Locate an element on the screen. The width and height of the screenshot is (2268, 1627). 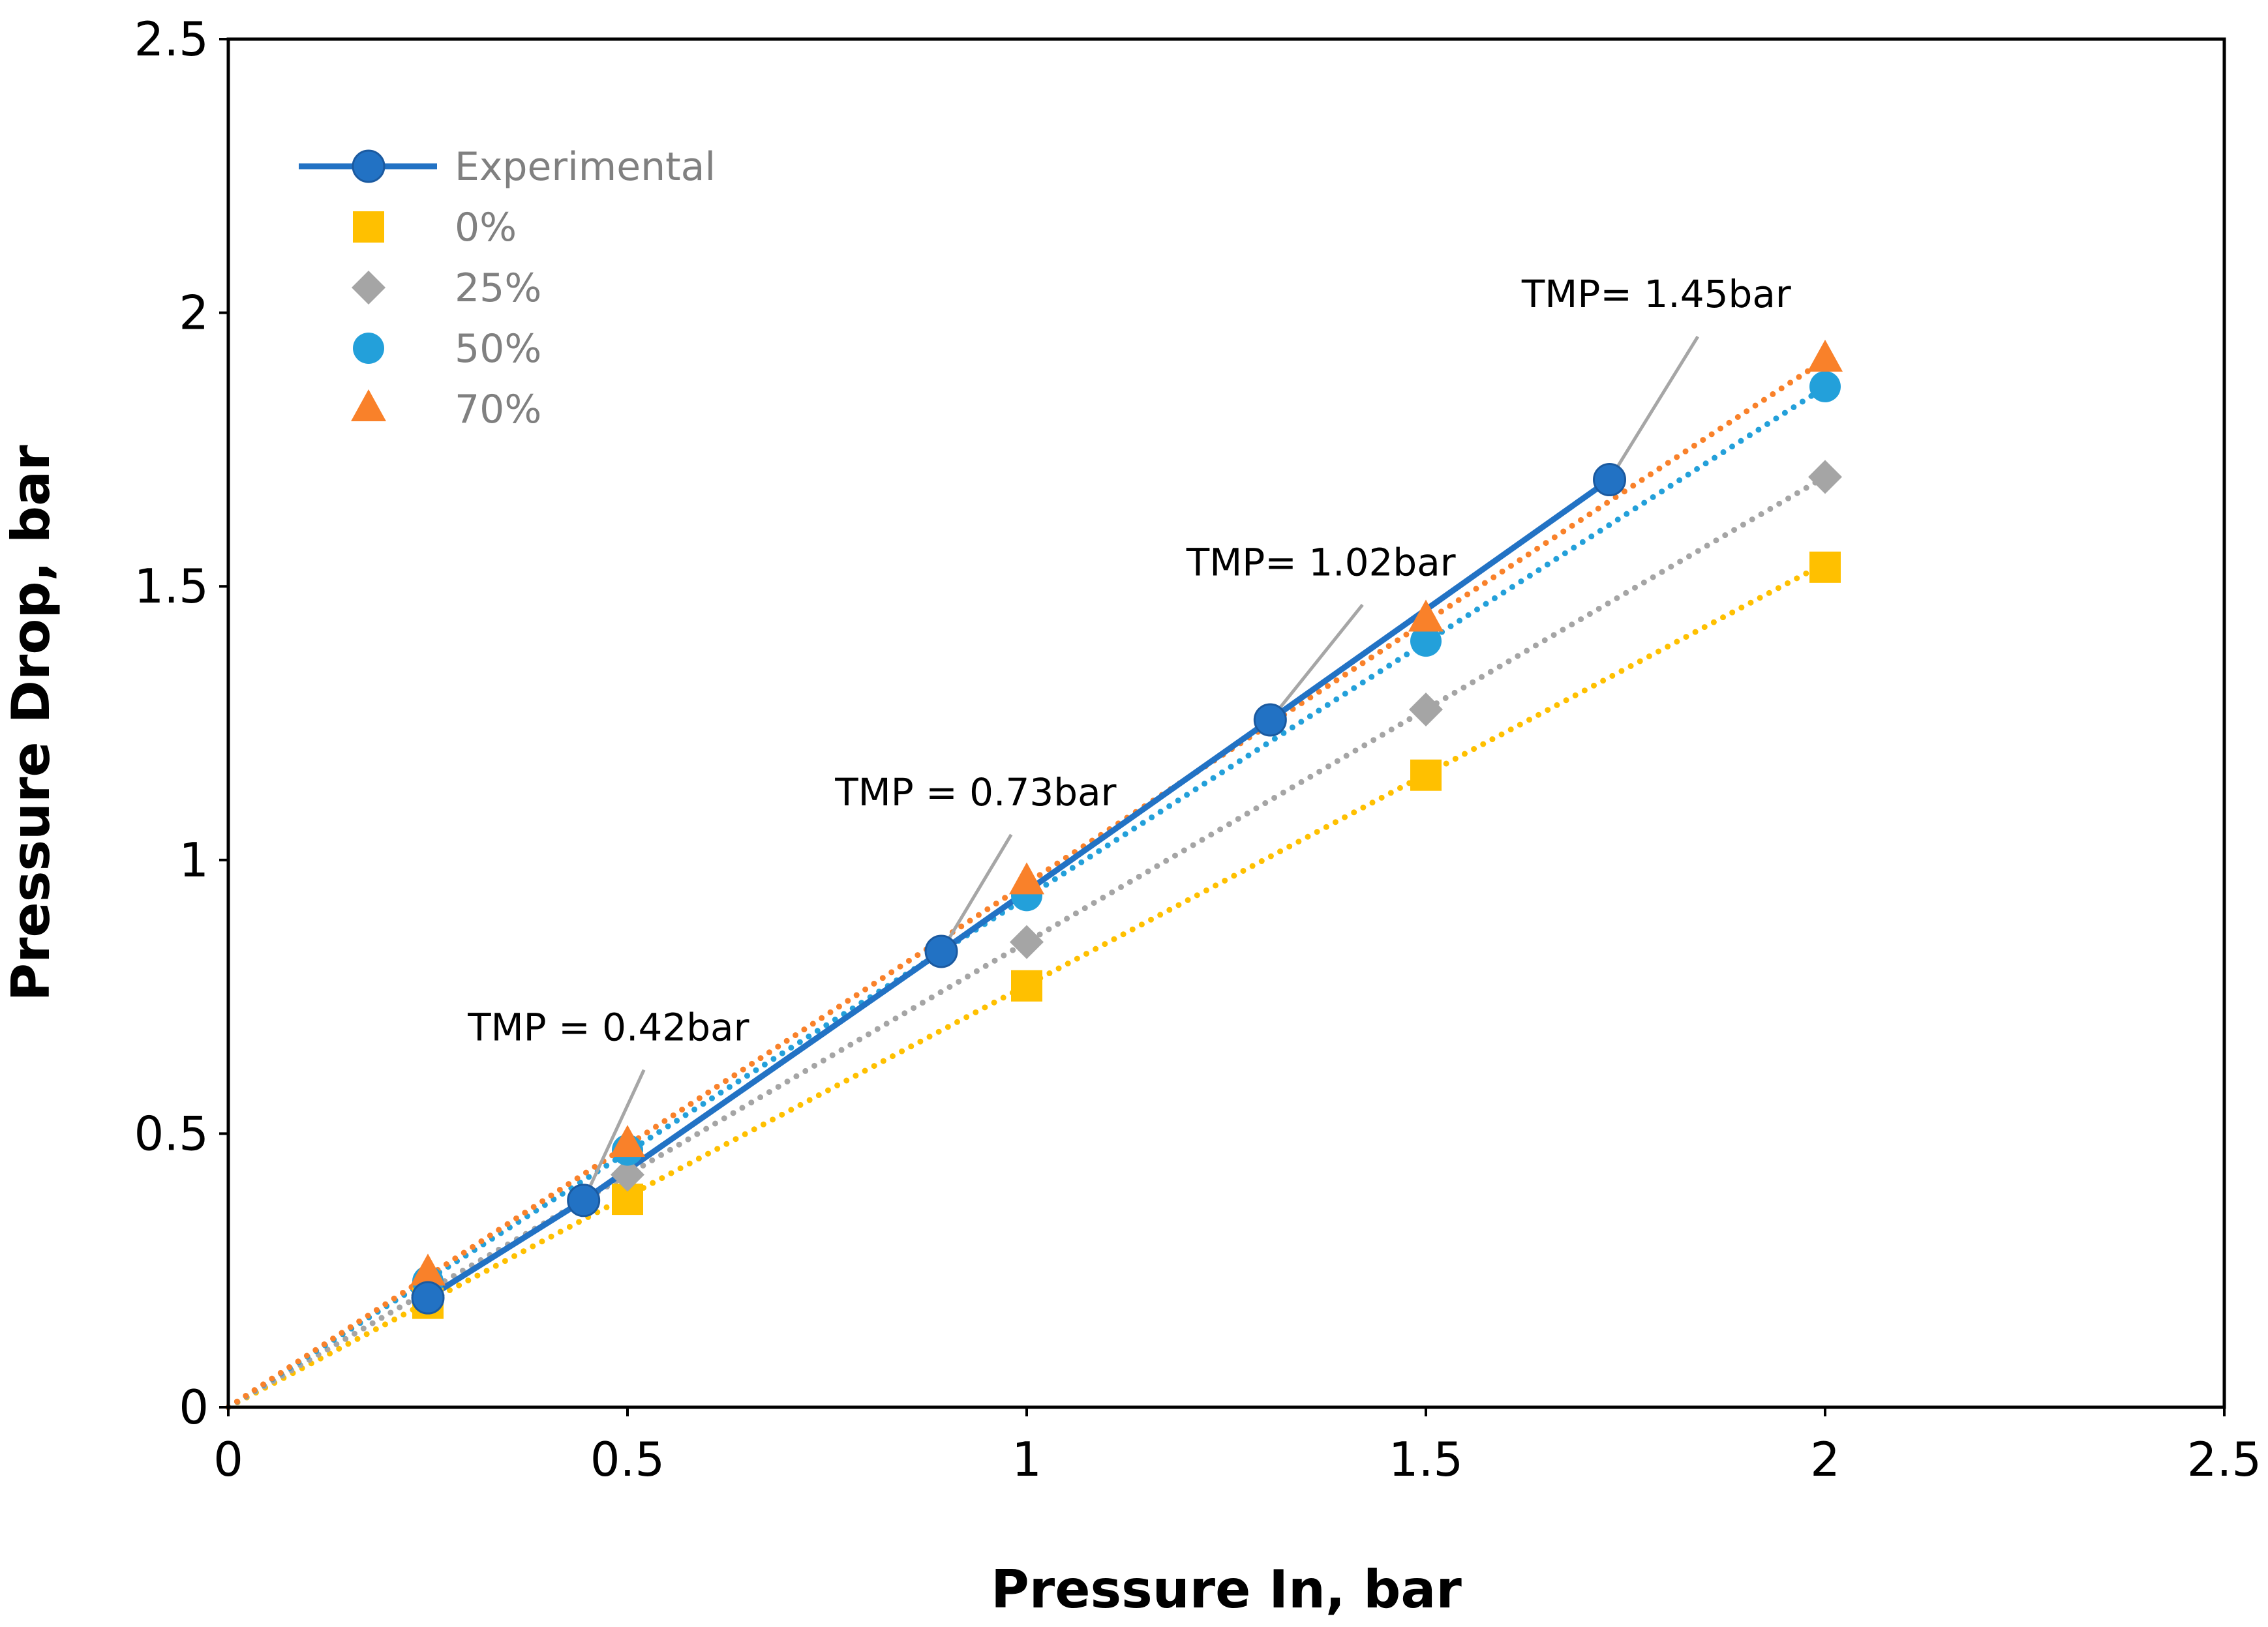
annotation-label: TMP = 0.73bar is located at coordinates (975, 792).